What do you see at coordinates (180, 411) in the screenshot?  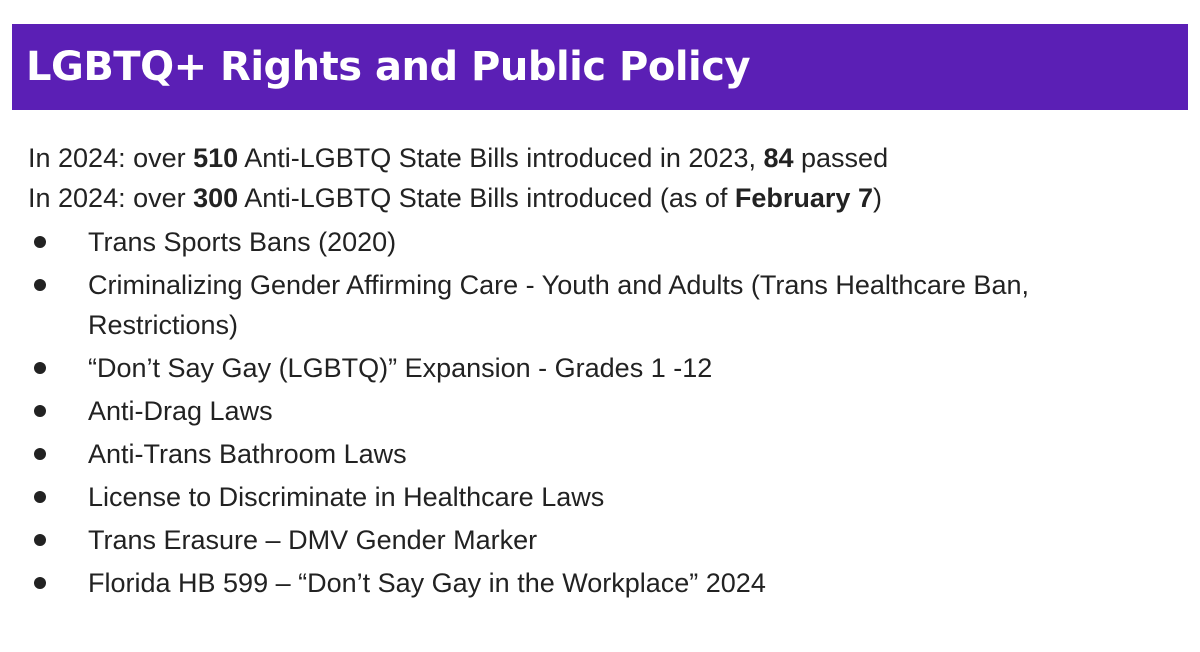 I see `list-item-text: Anti-Drag Laws` at bounding box center [180, 411].